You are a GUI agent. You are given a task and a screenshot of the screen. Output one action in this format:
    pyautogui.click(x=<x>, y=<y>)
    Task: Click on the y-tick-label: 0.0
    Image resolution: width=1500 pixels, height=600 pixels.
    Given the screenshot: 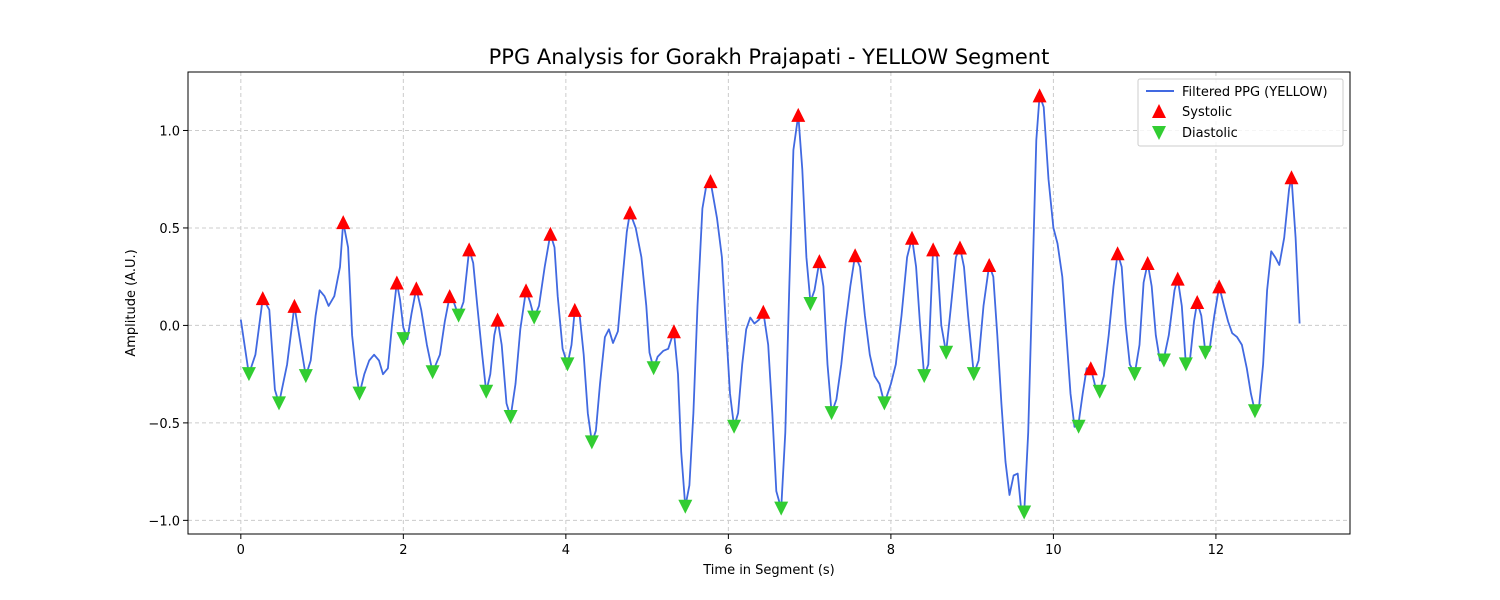 What is the action you would take?
    pyautogui.click(x=169, y=326)
    